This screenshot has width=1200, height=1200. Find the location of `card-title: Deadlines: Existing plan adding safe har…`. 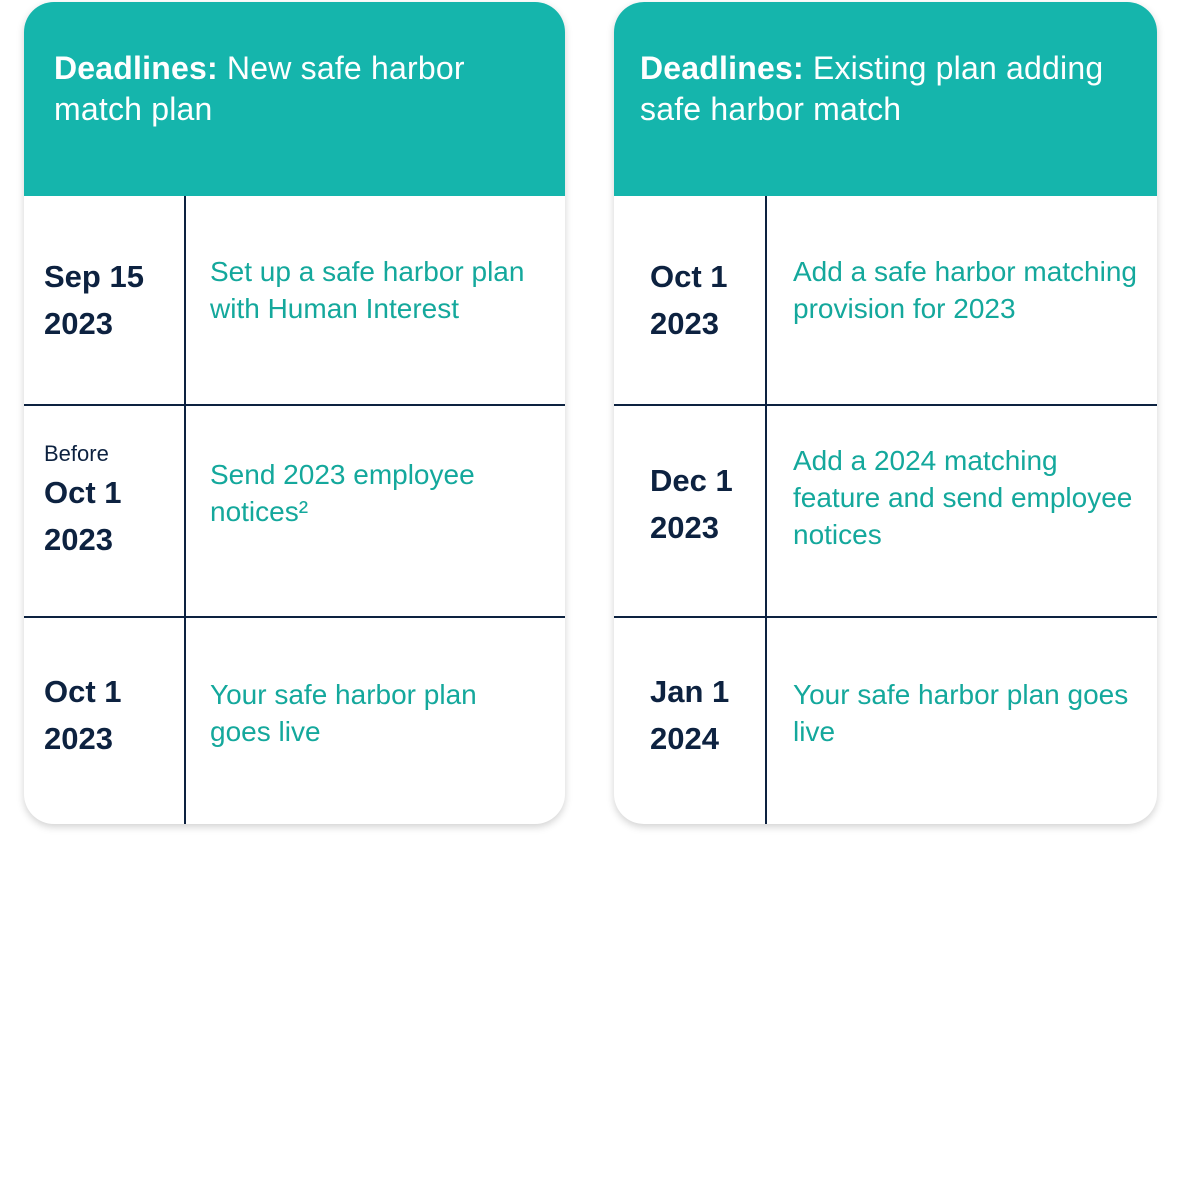

card-title: Deadlines: Existing plan adding safe har… is located at coordinates (878, 89).